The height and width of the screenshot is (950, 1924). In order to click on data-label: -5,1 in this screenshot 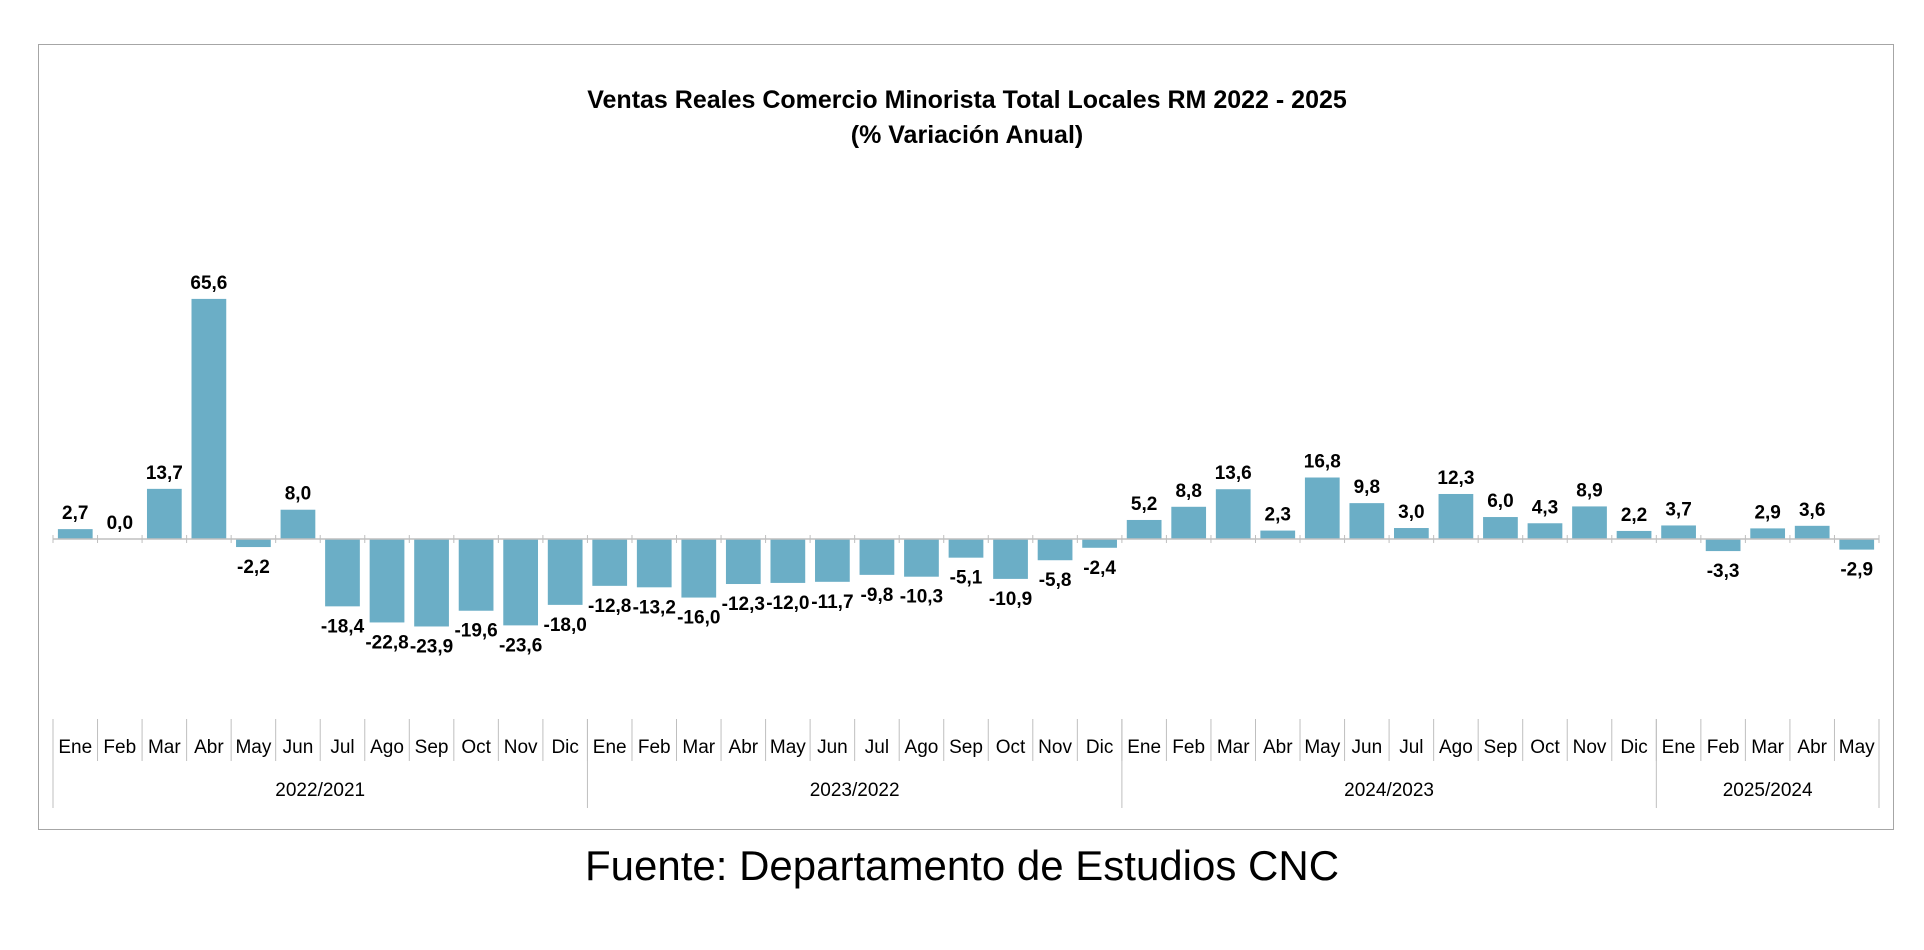, I will do `click(966, 578)`.